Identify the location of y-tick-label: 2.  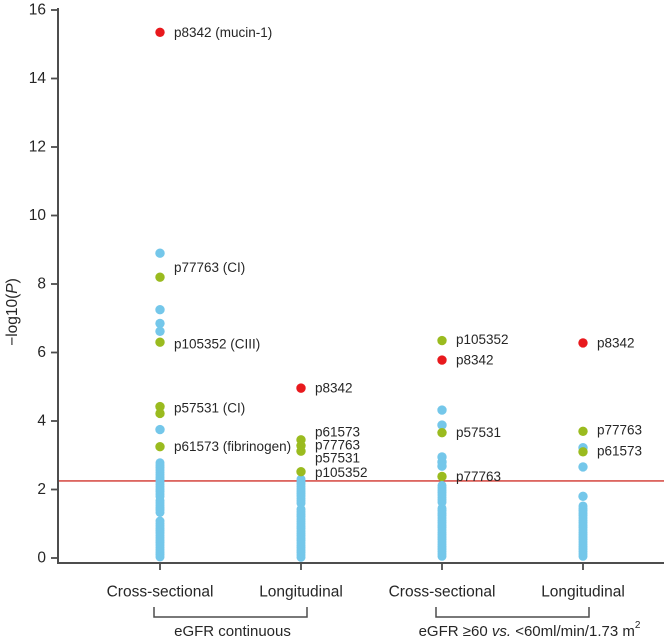
(41, 489).